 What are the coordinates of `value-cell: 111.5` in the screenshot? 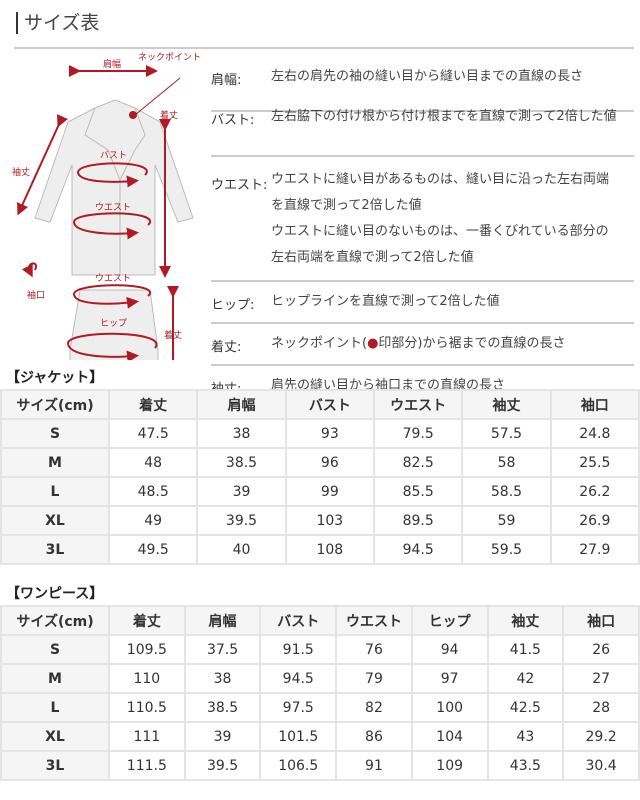 It's located at (147, 765).